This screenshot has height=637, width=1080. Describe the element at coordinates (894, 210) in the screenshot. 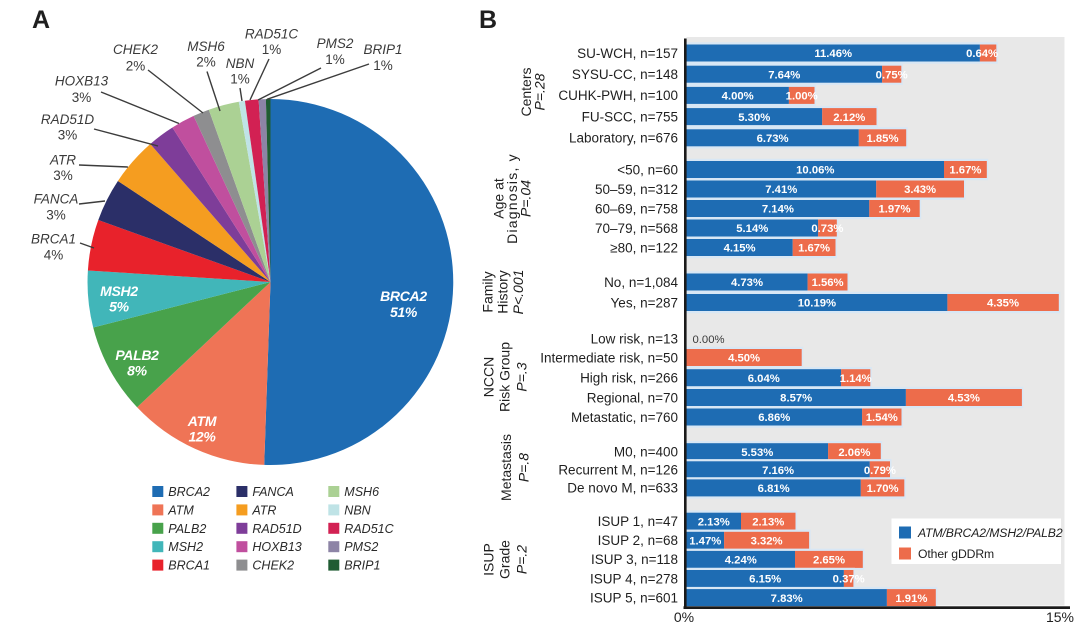

I see `svg-text: 1.97%` at that location.